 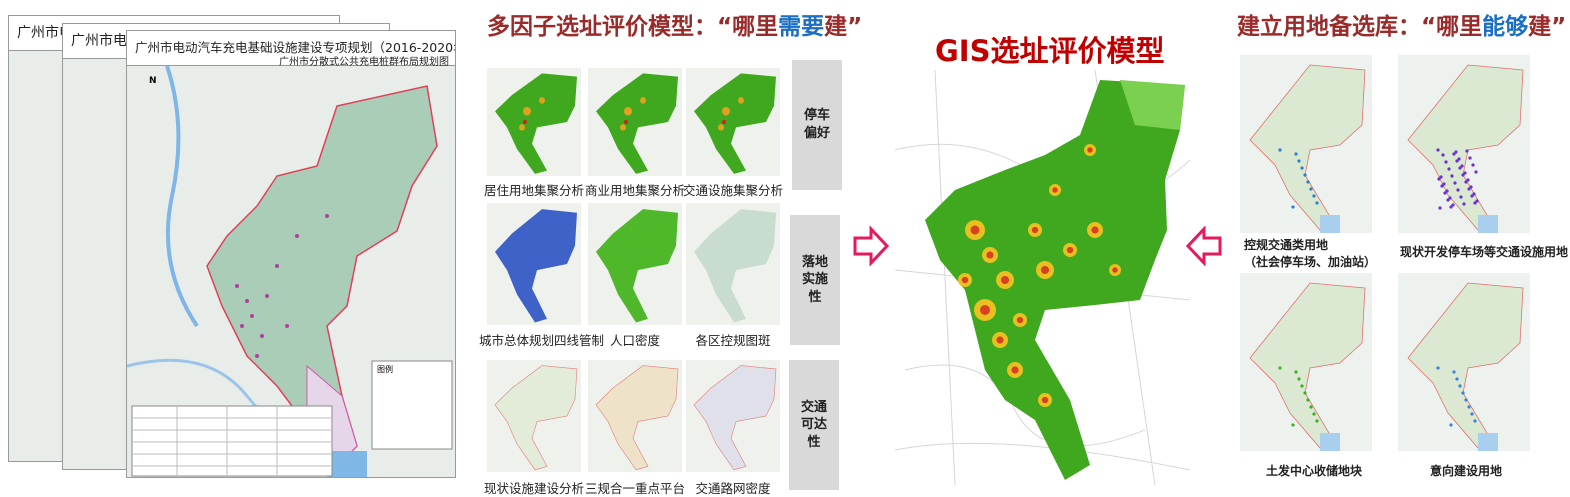 I want to click on multi-factor-title: 多因子选址评价模型：“哪里需要建”, so click(x=675, y=27).